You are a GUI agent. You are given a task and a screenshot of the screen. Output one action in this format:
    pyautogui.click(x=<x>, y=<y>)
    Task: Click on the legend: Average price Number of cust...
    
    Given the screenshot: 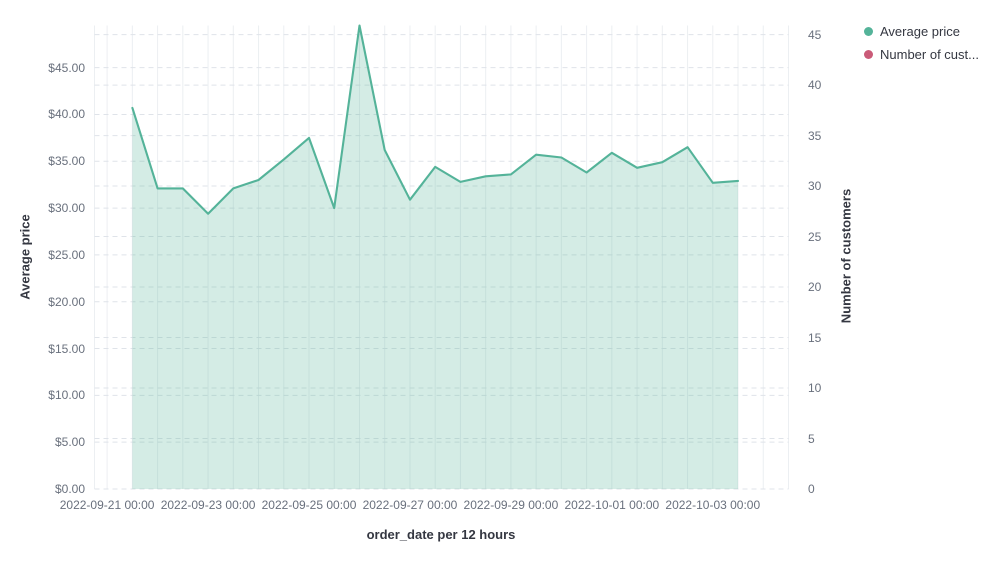 What is the action you would take?
    pyautogui.click(x=921, y=43)
    